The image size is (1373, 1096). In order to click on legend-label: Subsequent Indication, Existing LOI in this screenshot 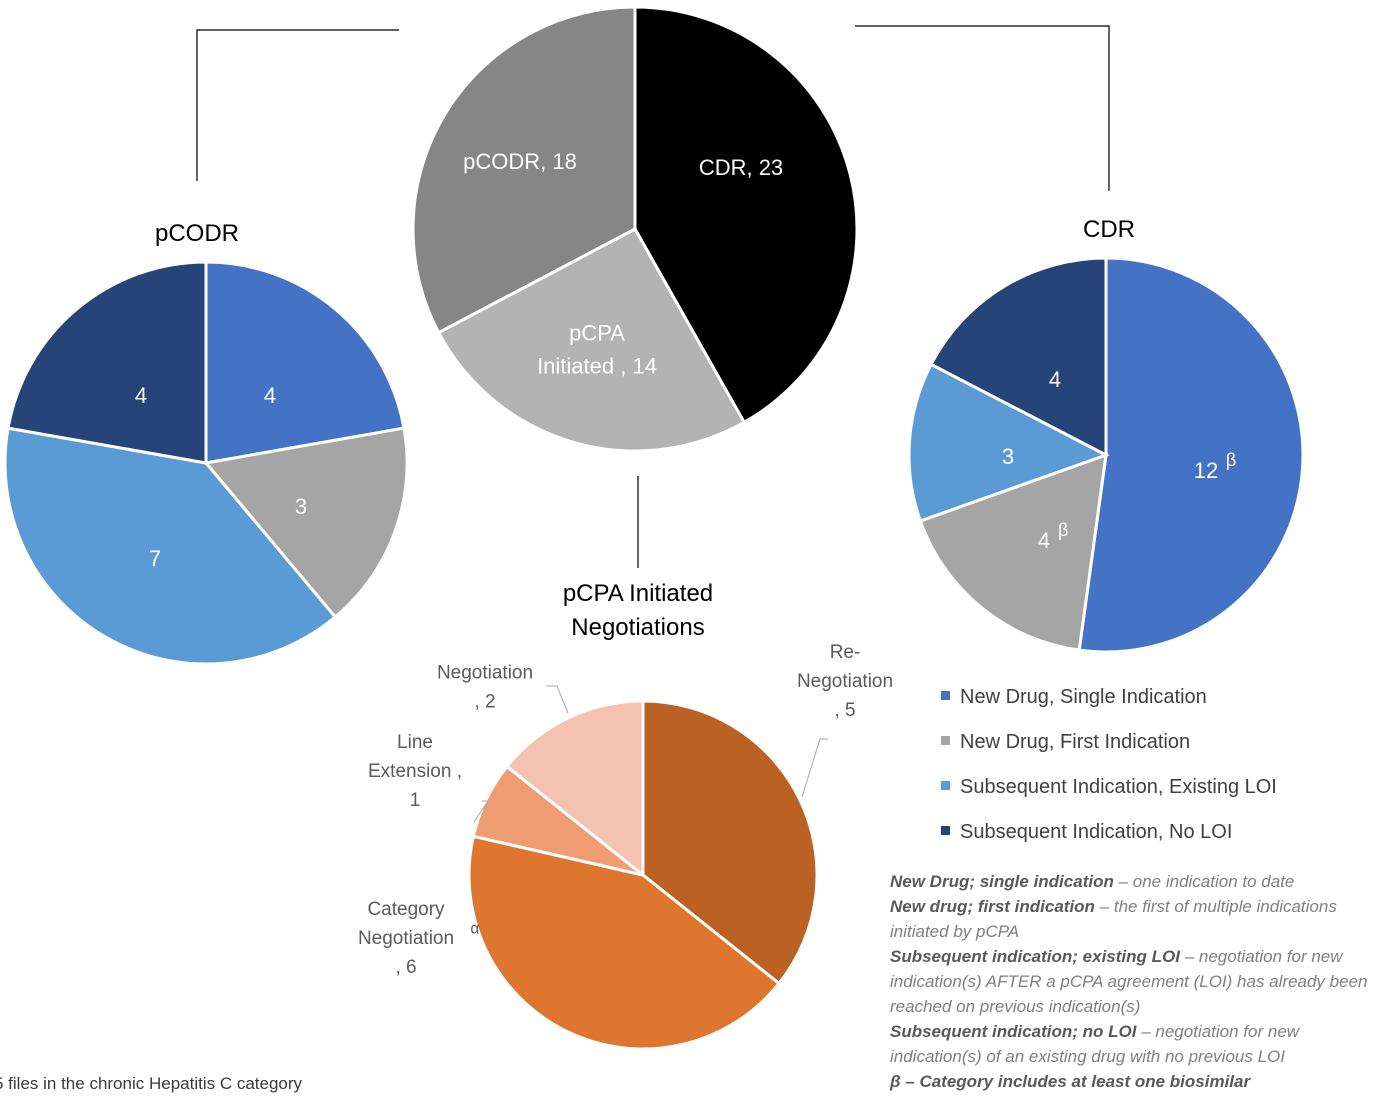, I will do `click(1118, 787)`.